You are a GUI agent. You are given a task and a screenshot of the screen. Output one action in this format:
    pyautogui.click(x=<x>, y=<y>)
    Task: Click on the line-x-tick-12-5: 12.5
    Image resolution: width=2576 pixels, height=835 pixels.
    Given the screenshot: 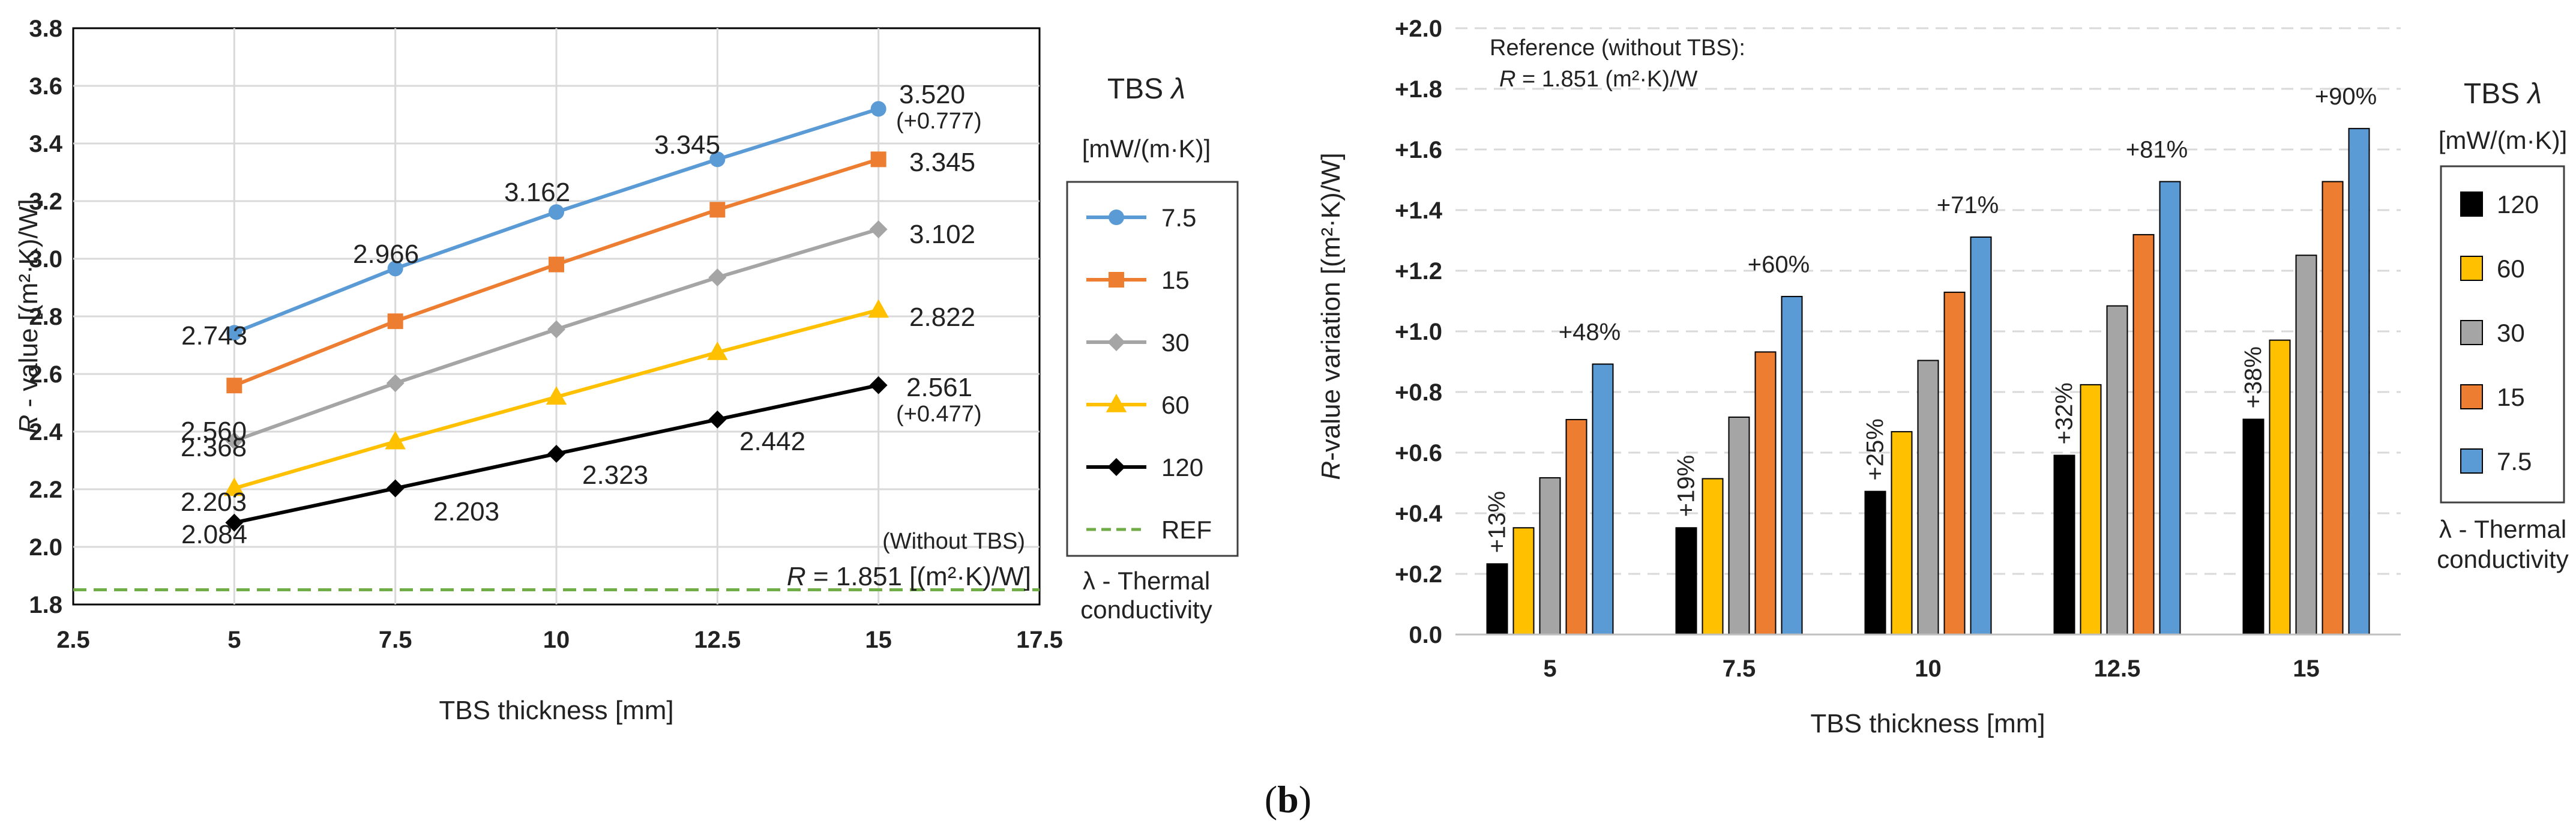 What is the action you would take?
    pyautogui.click(x=718, y=640)
    